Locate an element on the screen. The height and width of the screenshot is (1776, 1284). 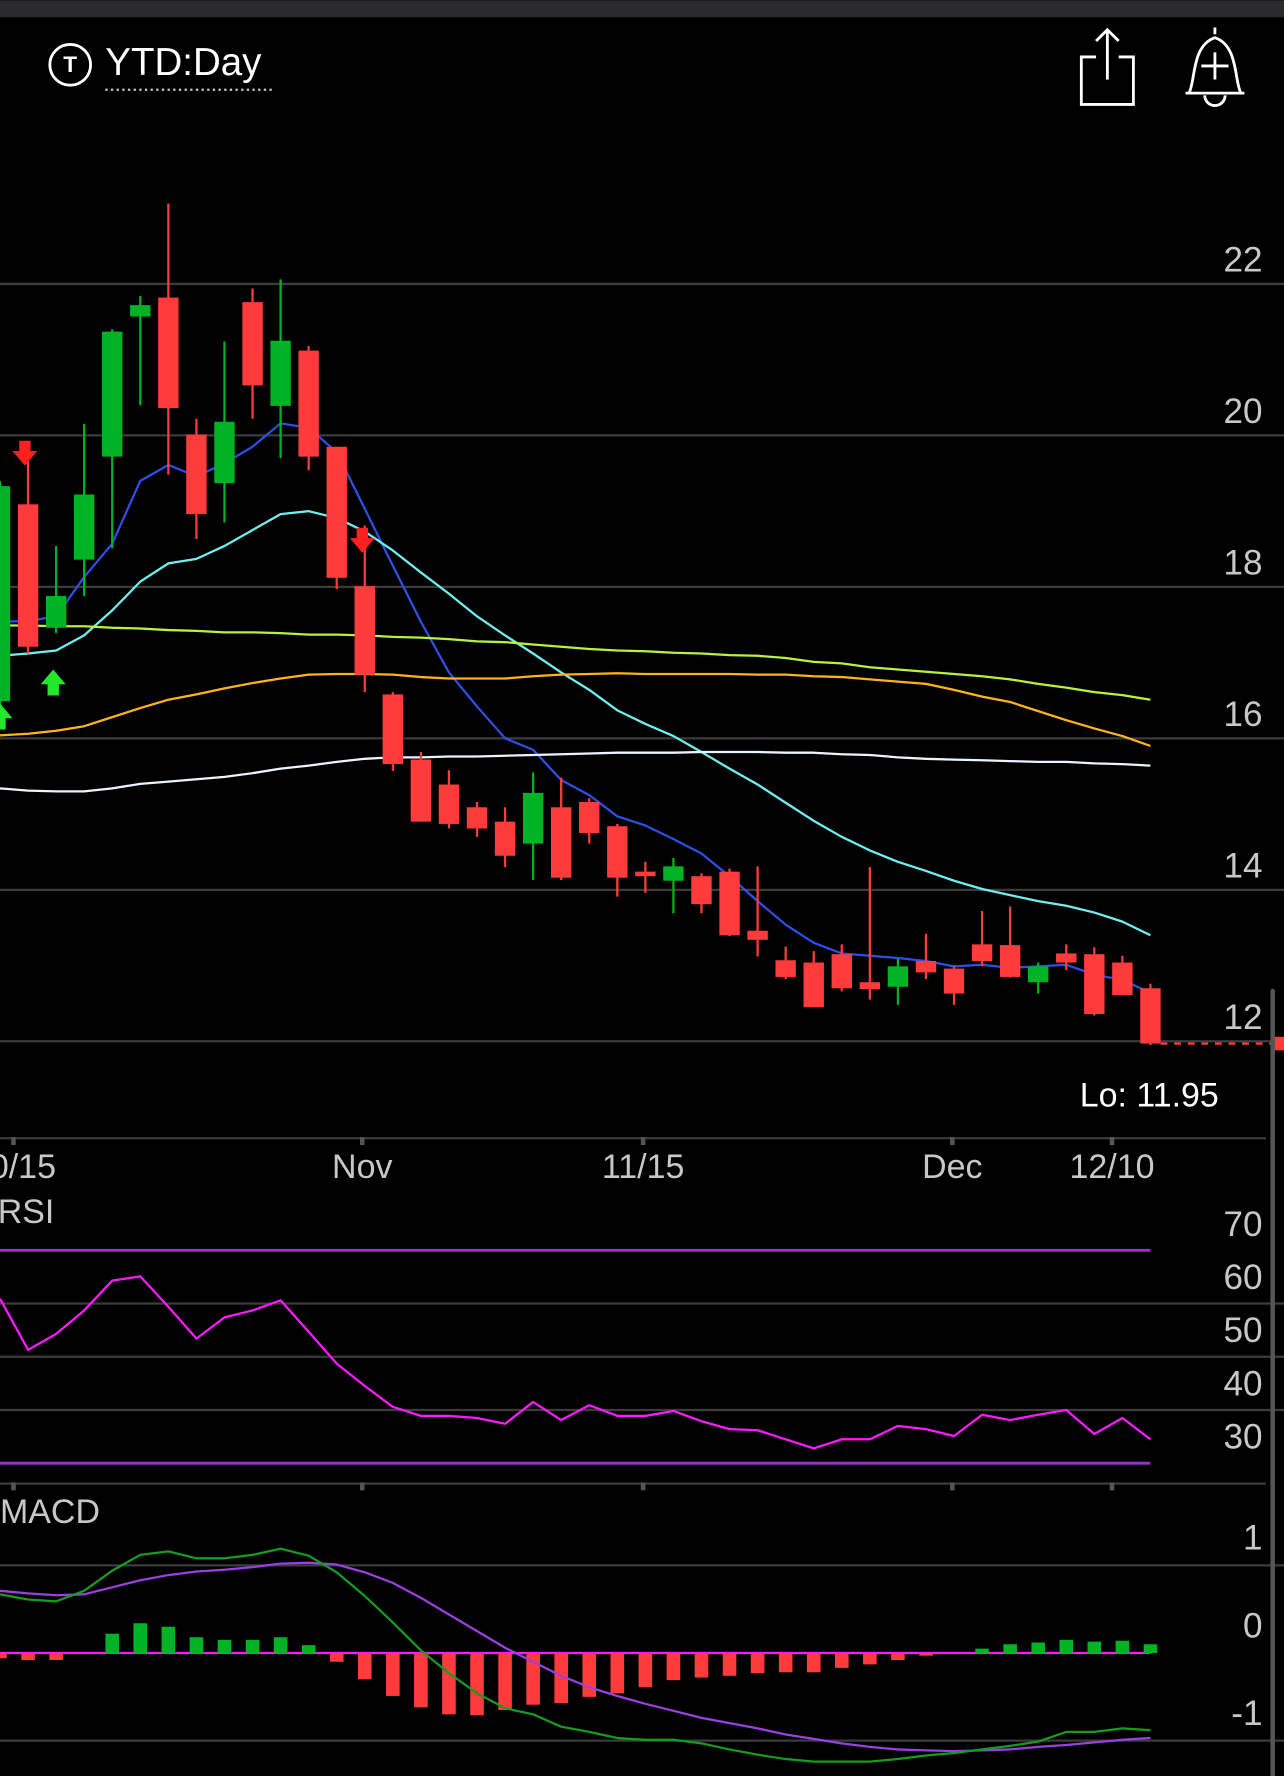
y-tick-label: 60 is located at coordinates (1242, 1277).